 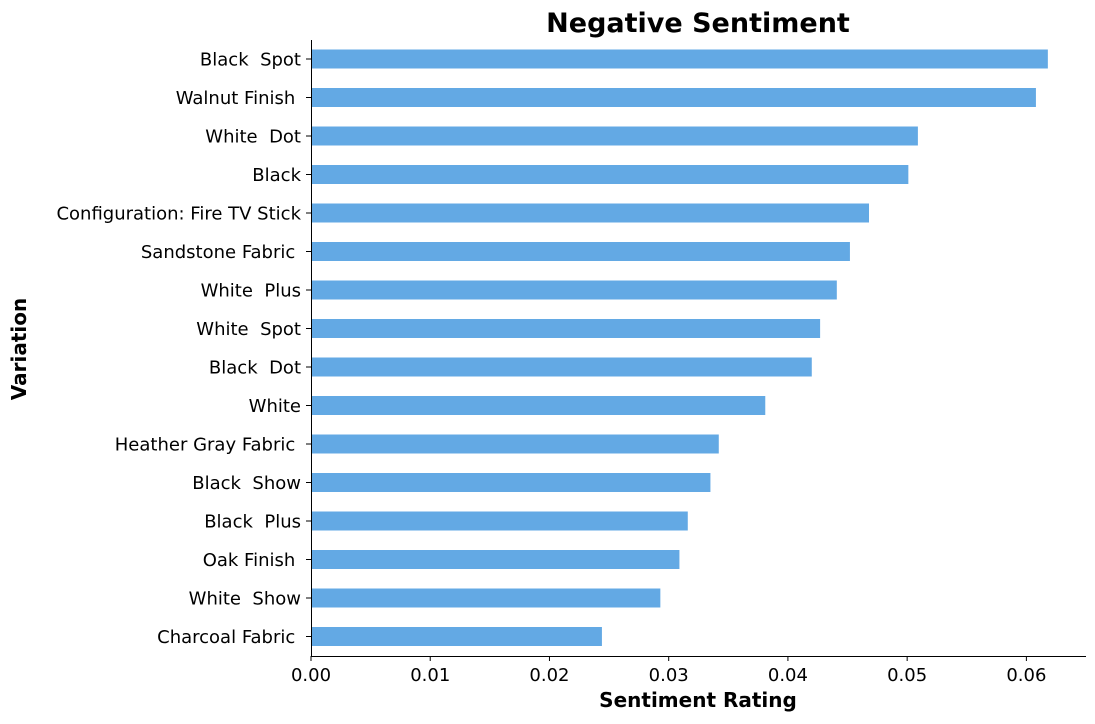 What do you see at coordinates (238, 98) in the screenshot?
I see `y-tick-label: Walnut Finish` at bounding box center [238, 98].